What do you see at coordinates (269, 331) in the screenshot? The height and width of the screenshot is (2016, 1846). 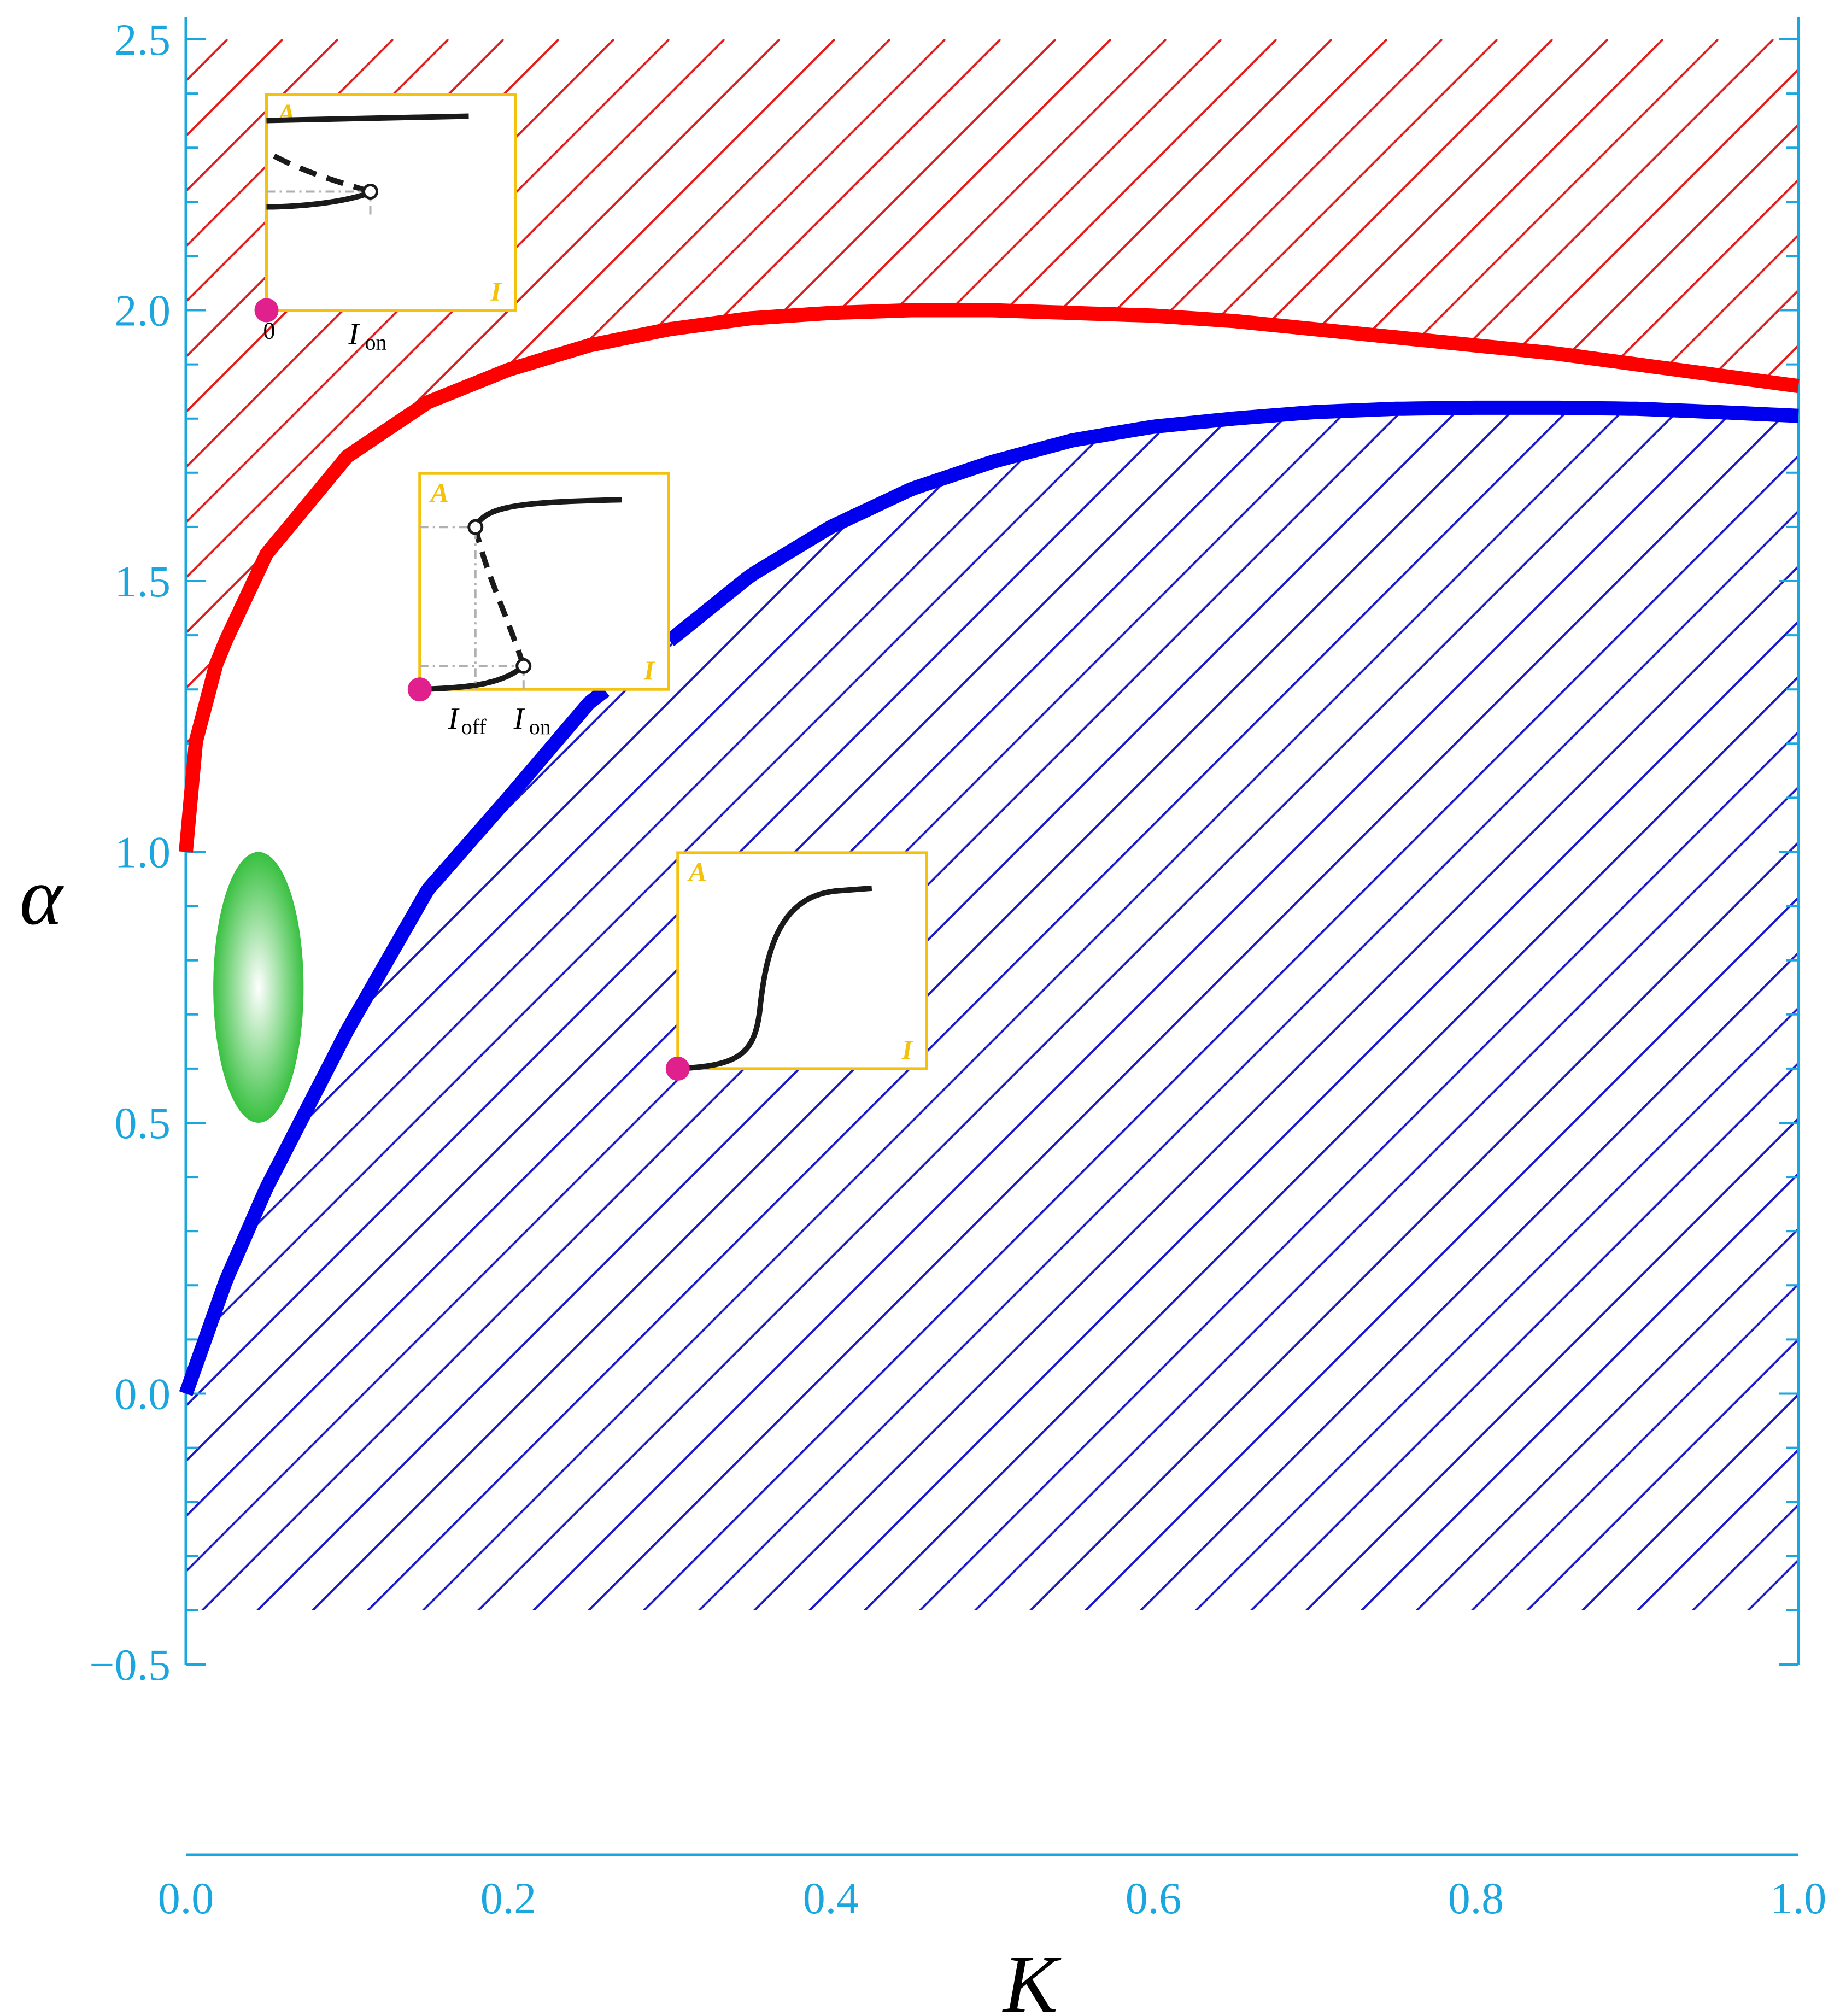 I see `inset-tick-zero: 0` at bounding box center [269, 331].